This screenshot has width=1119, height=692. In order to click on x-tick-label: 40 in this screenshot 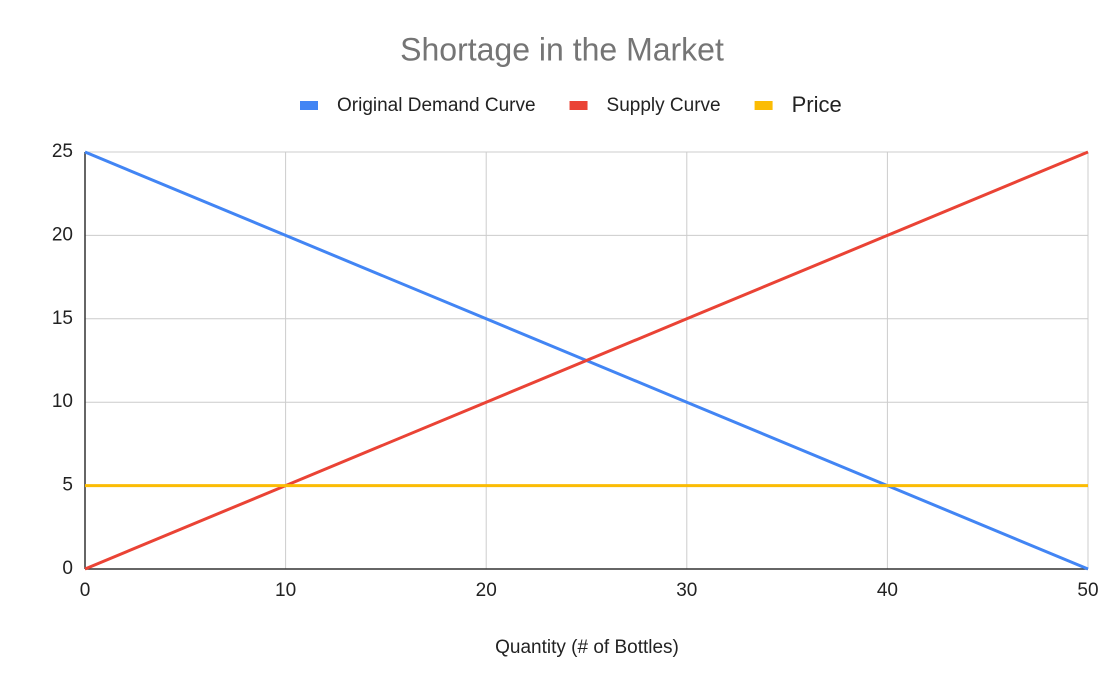, I will do `click(887, 590)`.